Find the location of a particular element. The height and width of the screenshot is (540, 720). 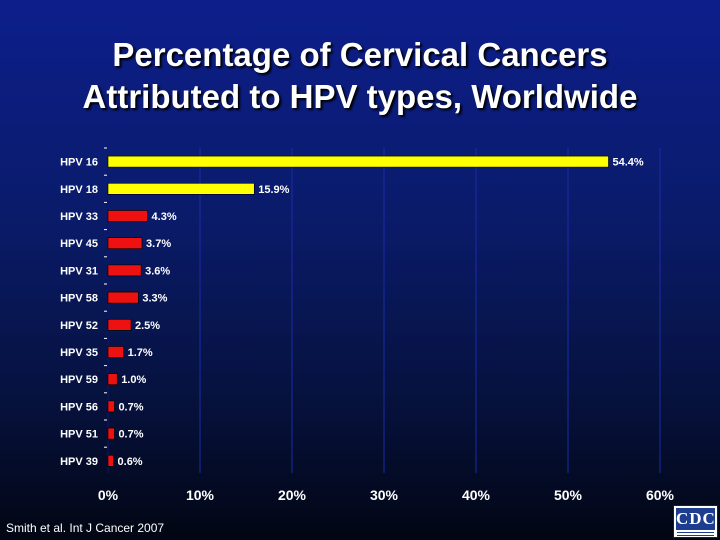

cdc-logo: CDC is located at coordinates (695, 521).